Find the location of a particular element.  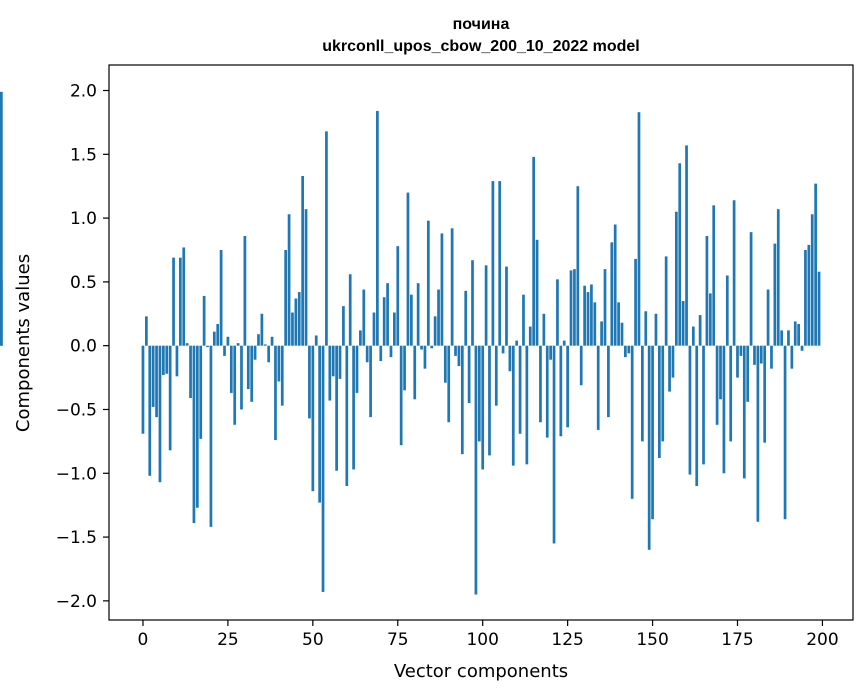

y-tick-label: 1.0 is located at coordinates (83, 219).